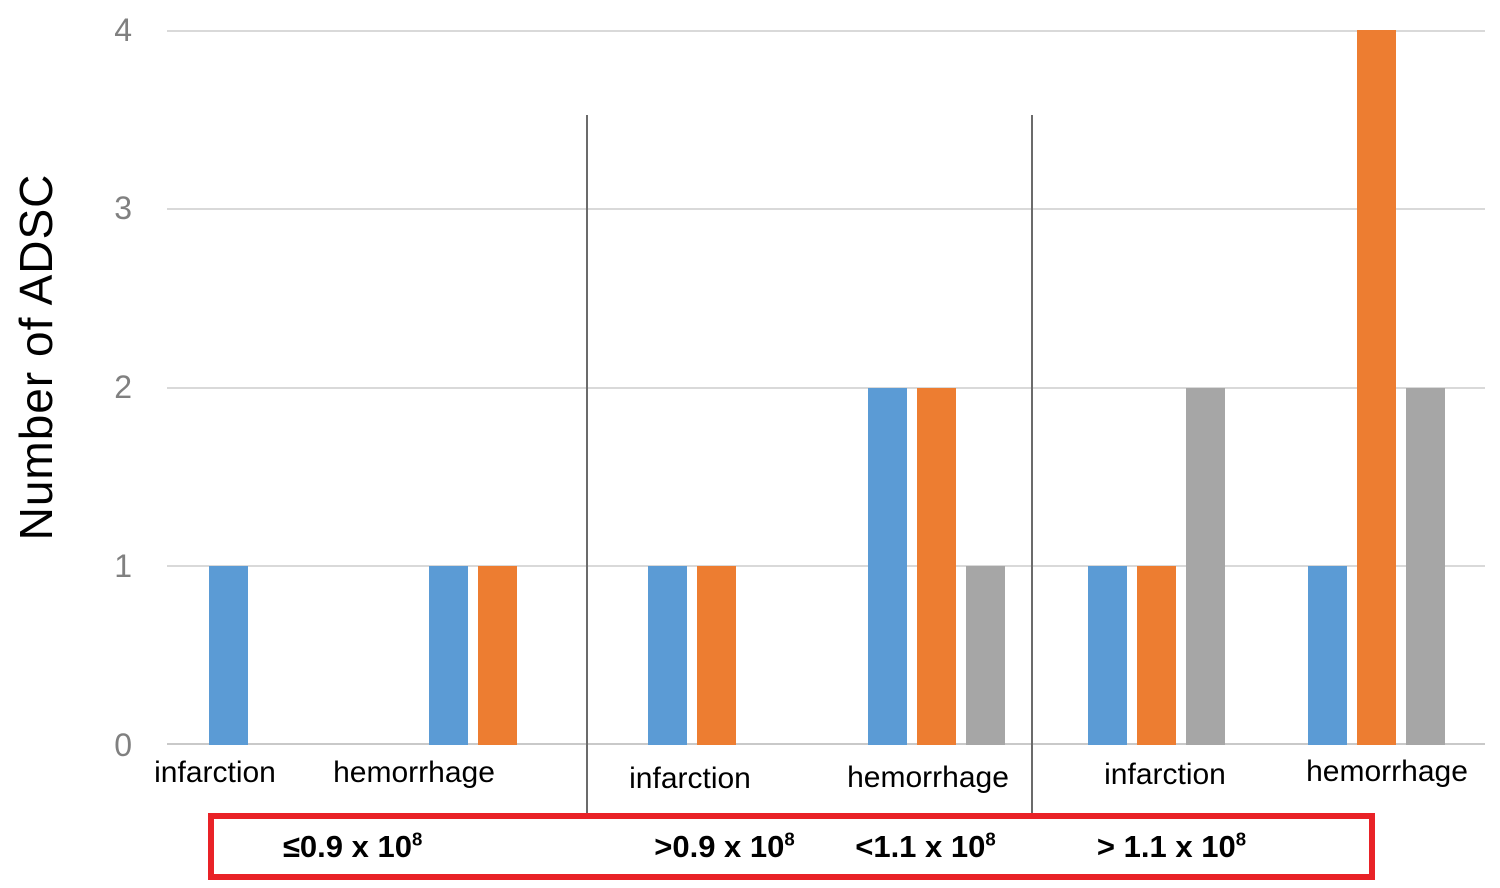  What do you see at coordinates (215, 772) in the screenshot?
I see `category-label-infarction-1: infarction` at bounding box center [215, 772].